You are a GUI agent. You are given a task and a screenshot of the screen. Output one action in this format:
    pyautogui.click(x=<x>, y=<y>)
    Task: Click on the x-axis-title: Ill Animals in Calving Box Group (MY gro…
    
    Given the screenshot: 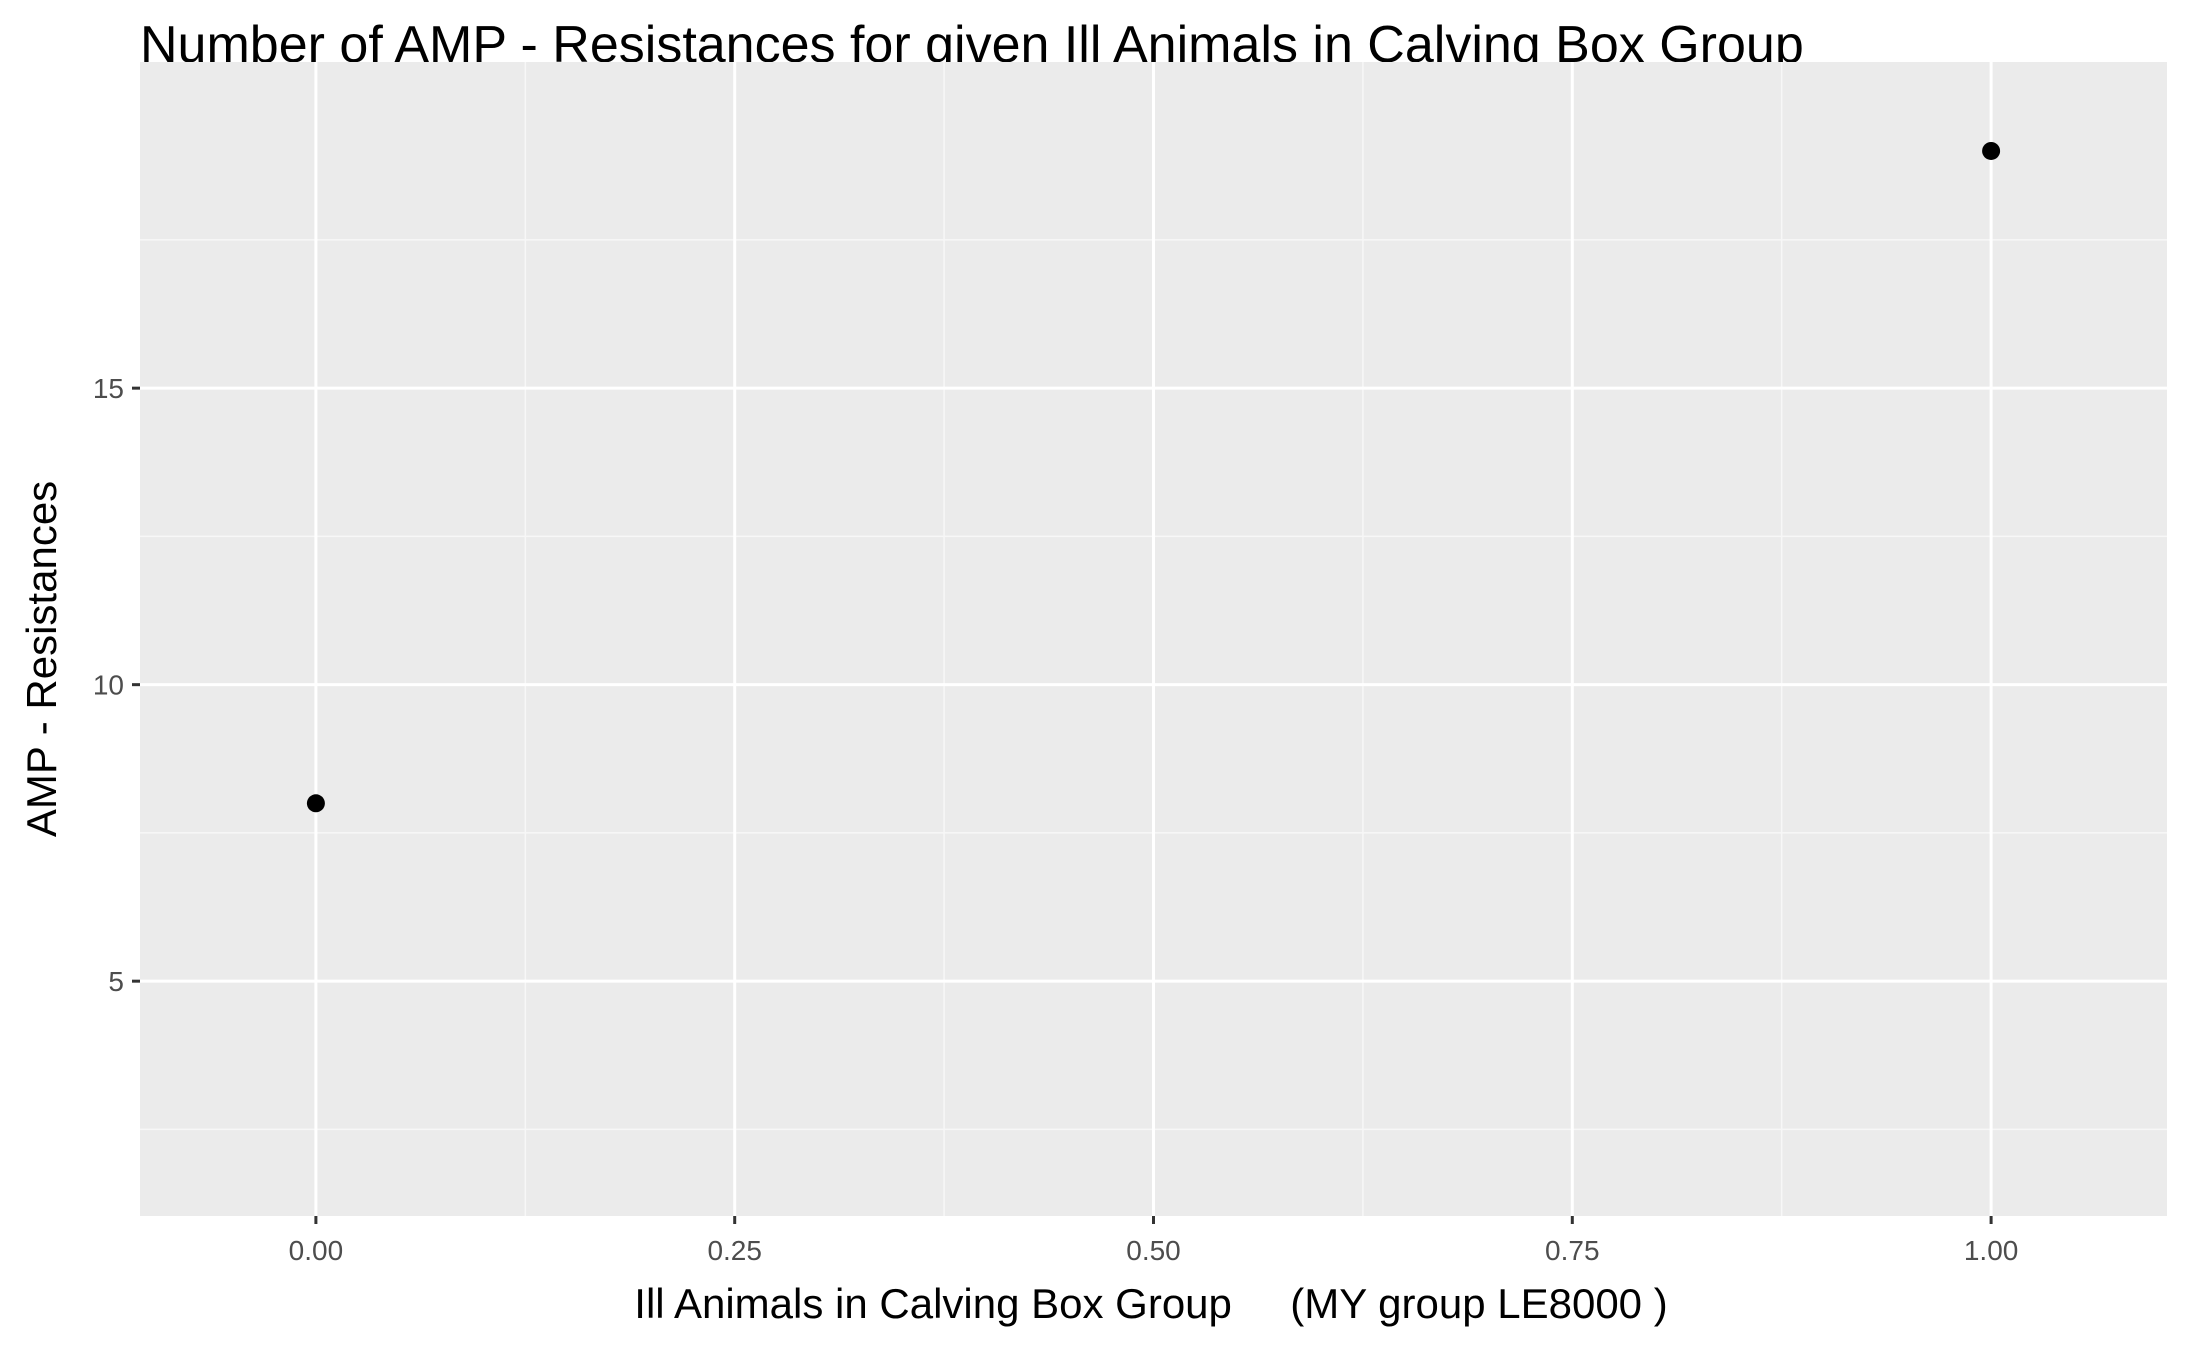 What is the action you would take?
    pyautogui.click(x=1150, y=1303)
    